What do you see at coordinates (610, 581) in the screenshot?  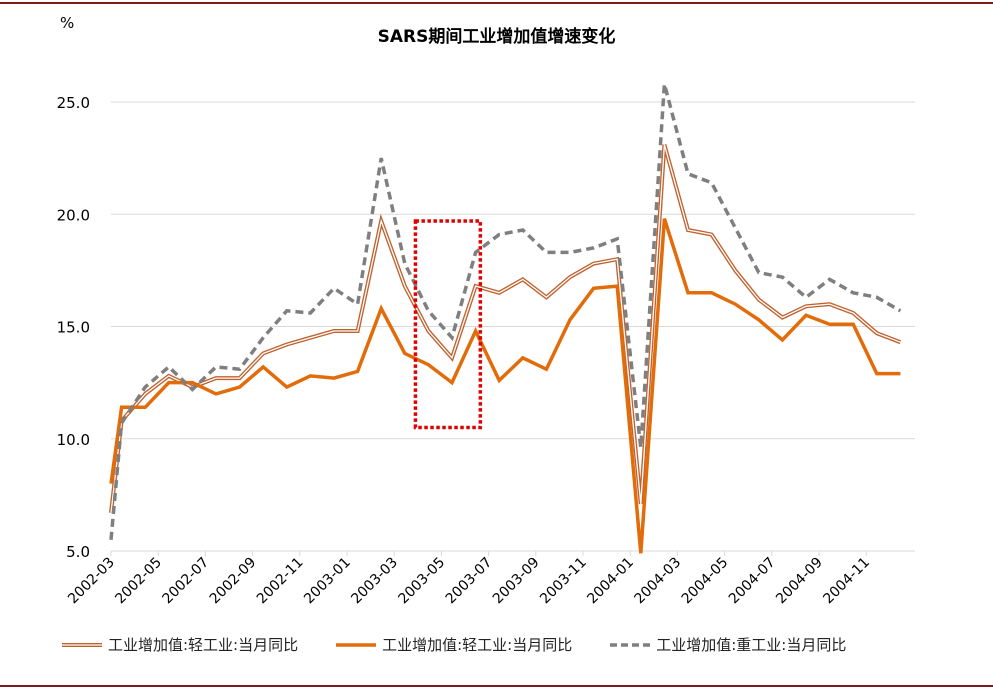 I see `x-tick-label: 2004-01` at bounding box center [610, 581].